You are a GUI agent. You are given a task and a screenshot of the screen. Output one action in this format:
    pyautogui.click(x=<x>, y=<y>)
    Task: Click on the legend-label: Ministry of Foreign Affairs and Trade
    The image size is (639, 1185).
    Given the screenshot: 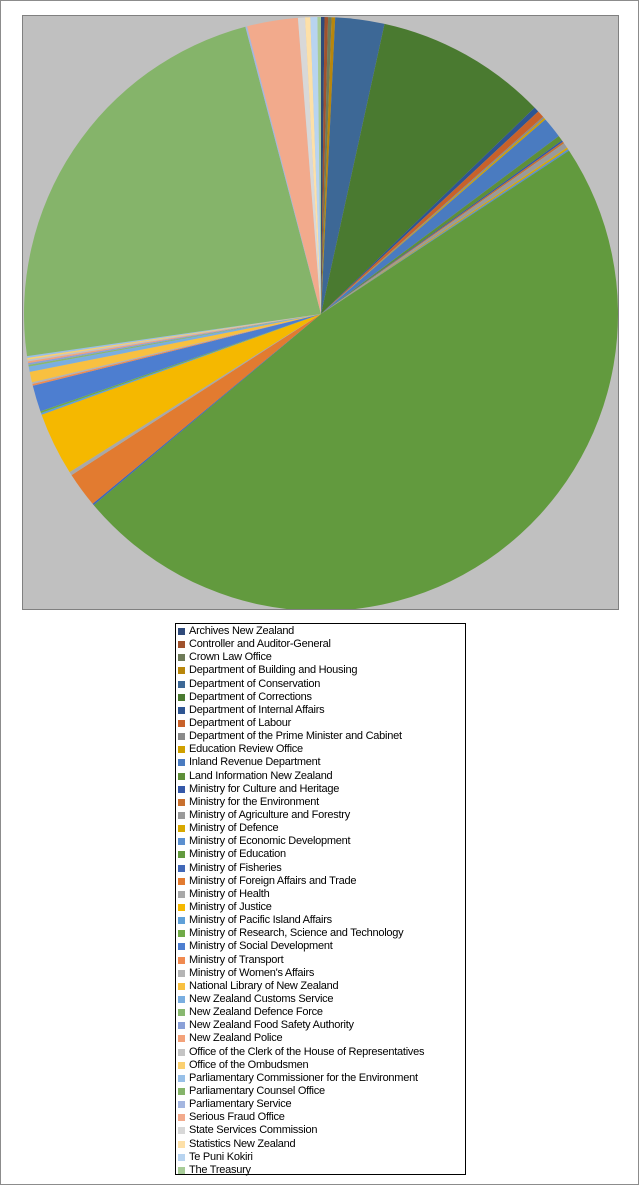 What is the action you would take?
    pyautogui.click(x=273, y=880)
    